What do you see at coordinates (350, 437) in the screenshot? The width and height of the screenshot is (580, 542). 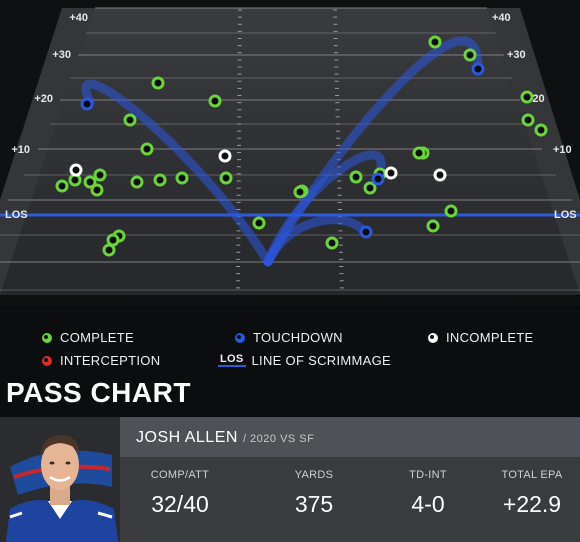 I see `player-header: JOSH ALLEN / 2020 VS SF` at bounding box center [350, 437].